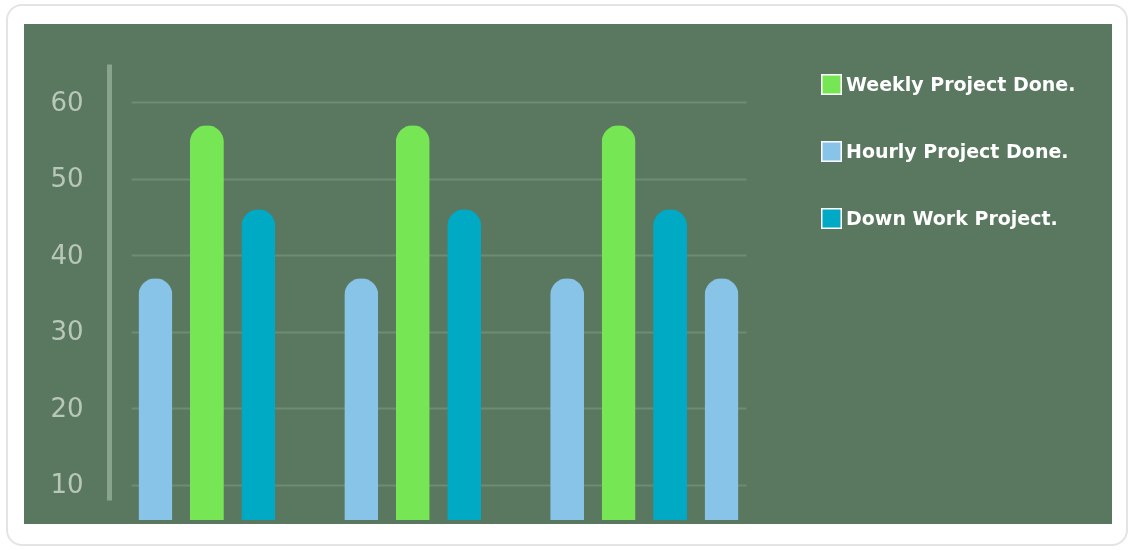 This screenshot has width=1136, height=550. I want to click on y-tick-label: 60, so click(67, 101).